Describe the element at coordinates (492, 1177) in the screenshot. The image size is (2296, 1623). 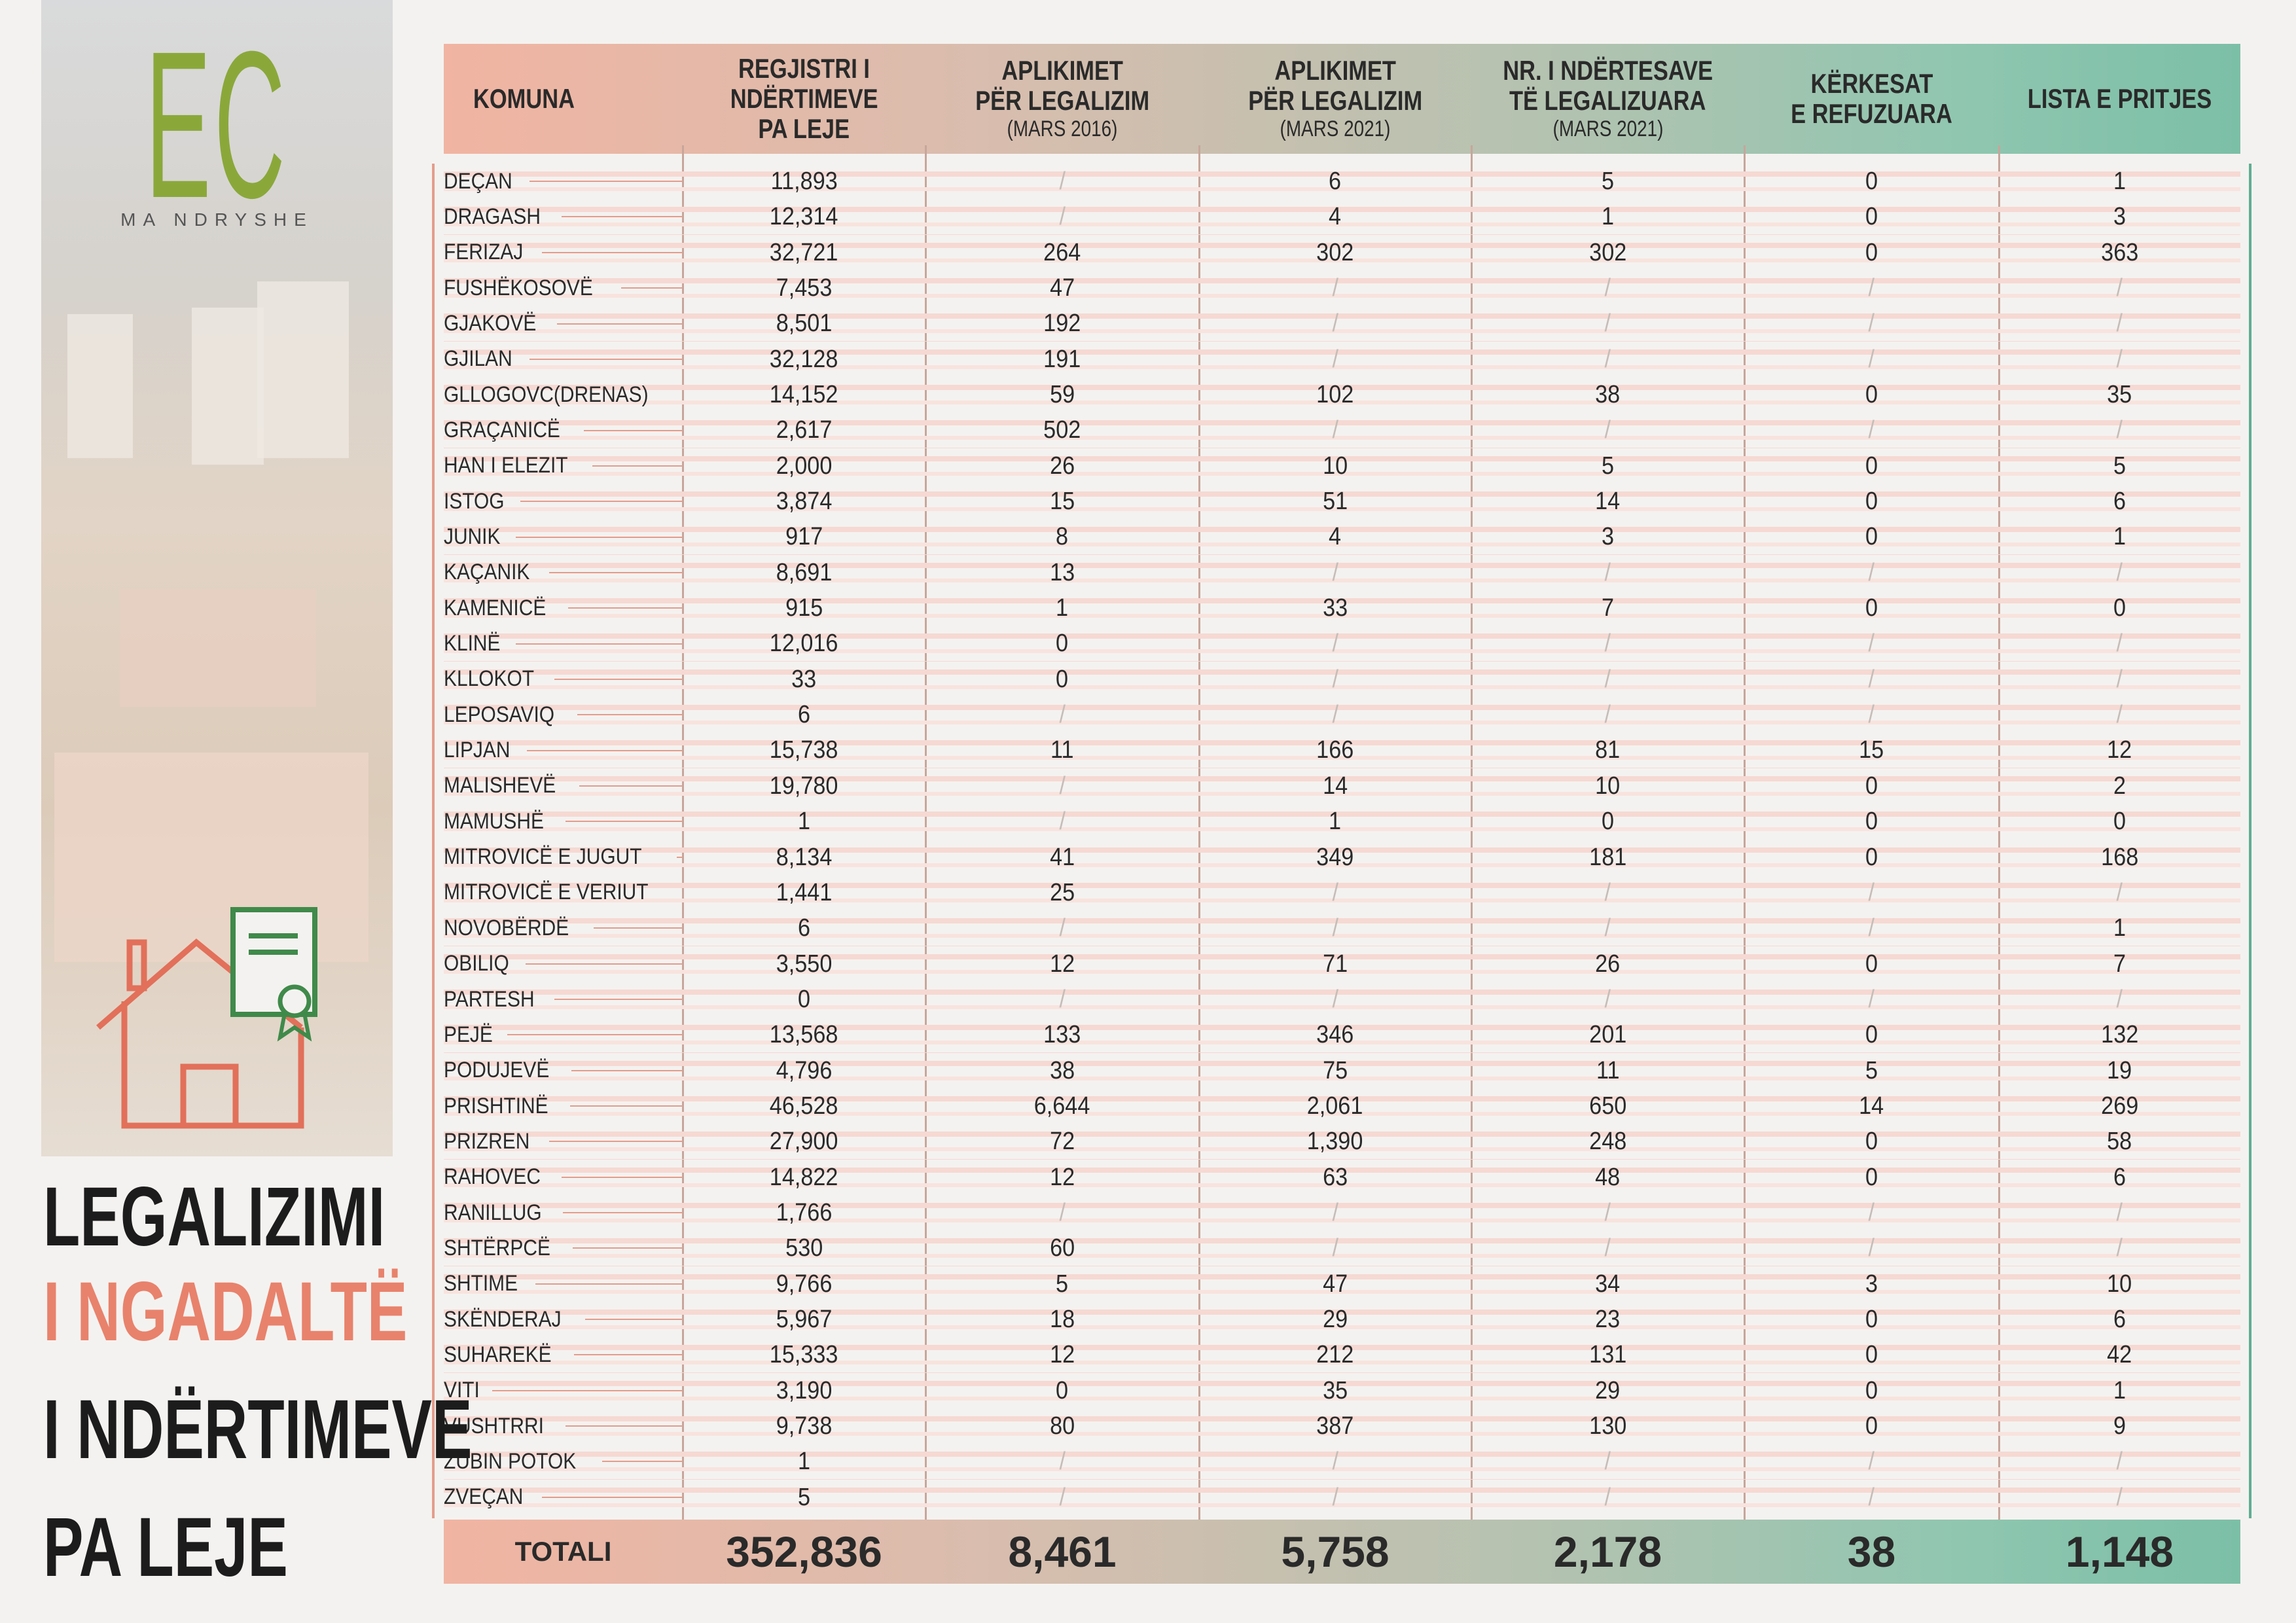
I see `municipality-name: RAHOVEC` at that location.